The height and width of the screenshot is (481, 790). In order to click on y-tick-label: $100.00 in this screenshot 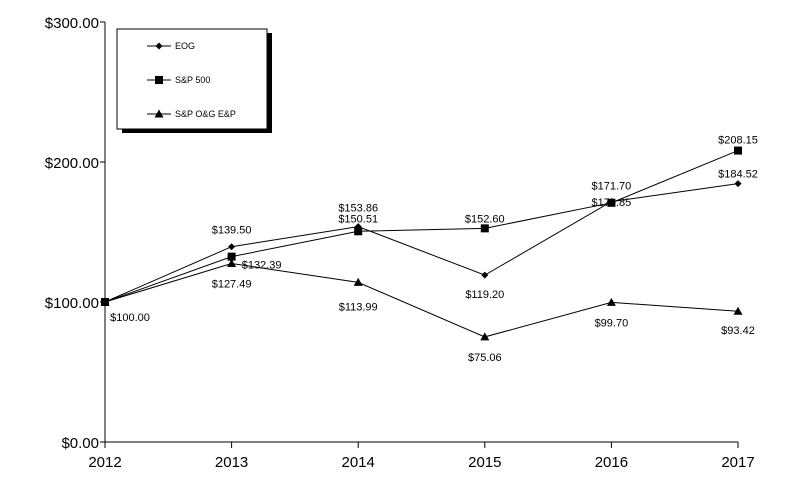, I will do `click(72, 303)`.